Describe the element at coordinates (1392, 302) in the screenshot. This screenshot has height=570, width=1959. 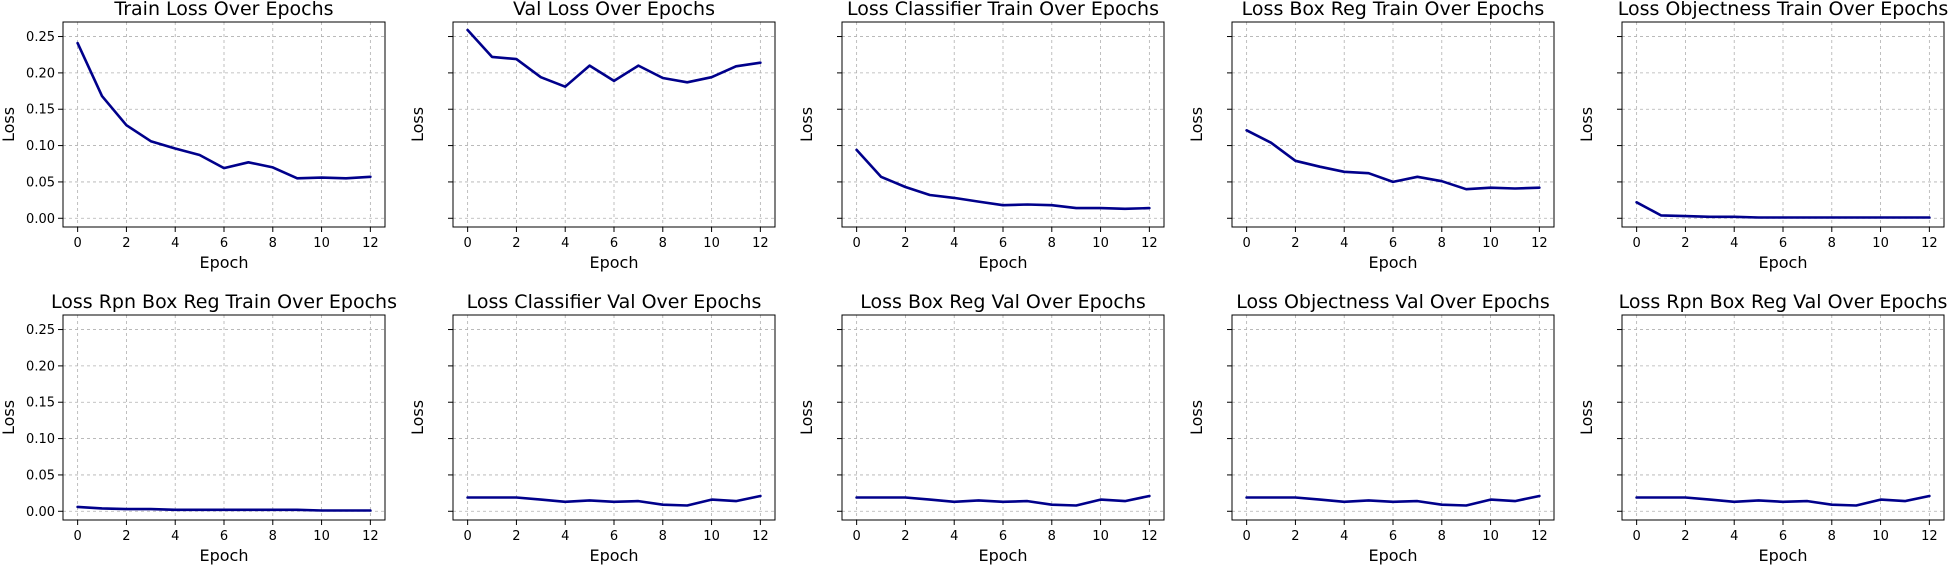
I see `chart-title: Loss Objectness Val Over Epochs` at that location.